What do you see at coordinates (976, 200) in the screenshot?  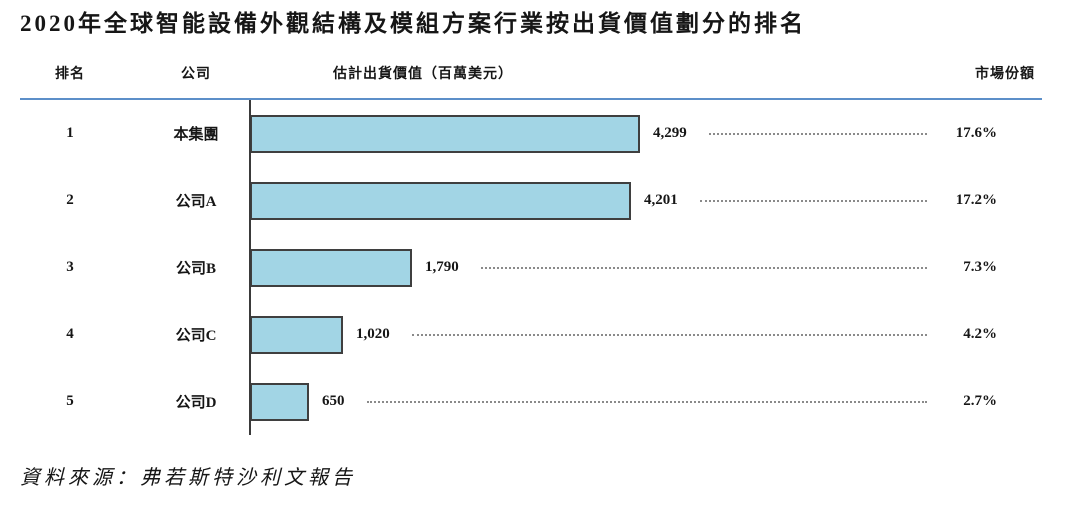 I see `market-share-value: 17.2%` at bounding box center [976, 200].